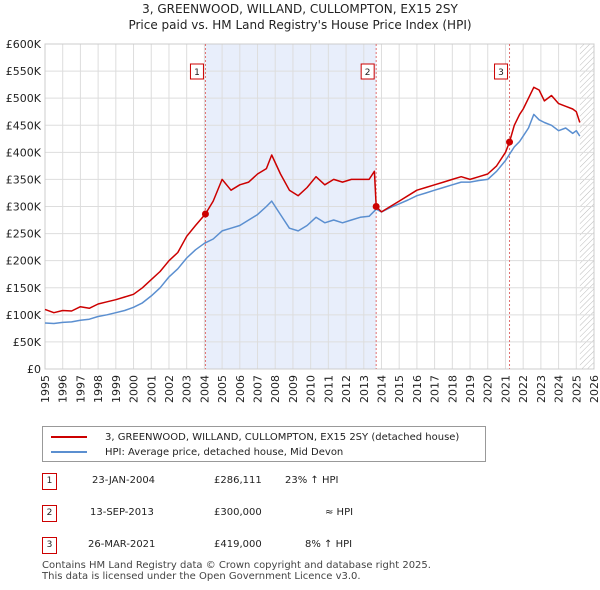 The height and width of the screenshot is (590, 600). What do you see at coordinates (292, 514) in the screenshot?
I see `table-row: 2 13-SEP-2013 £300,000 ≈ HPI` at bounding box center [292, 514].